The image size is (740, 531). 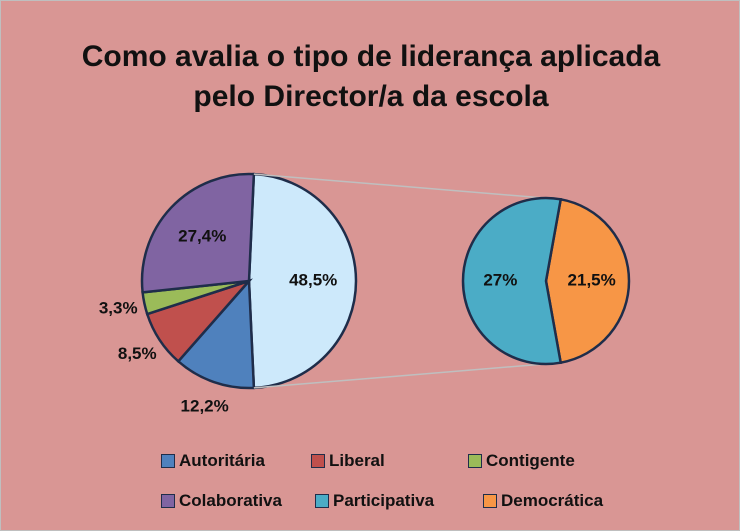 What do you see at coordinates (118, 307) in the screenshot?
I see `data-label: 3,3%` at bounding box center [118, 307].